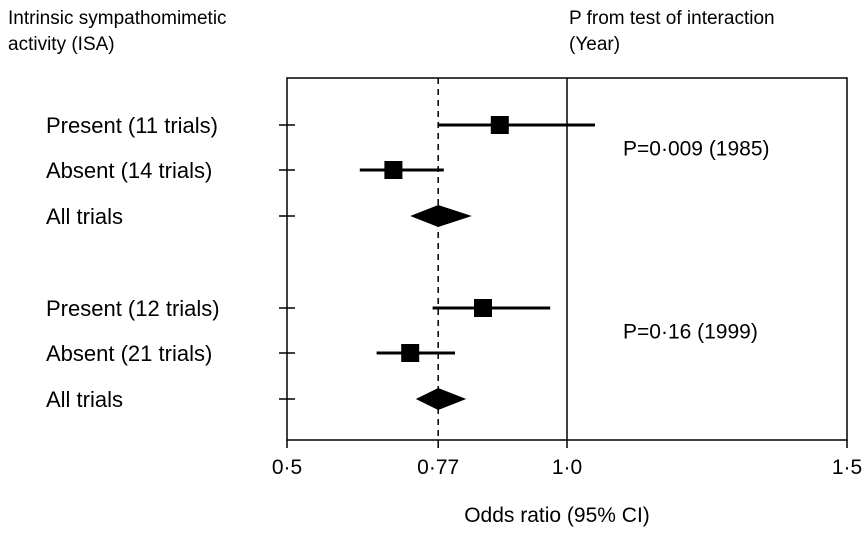 This screenshot has width=862, height=537. What do you see at coordinates (129, 170) in the screenshot?
I see `row-label: Absent (14 trials)` at bounding box center [129, 170].